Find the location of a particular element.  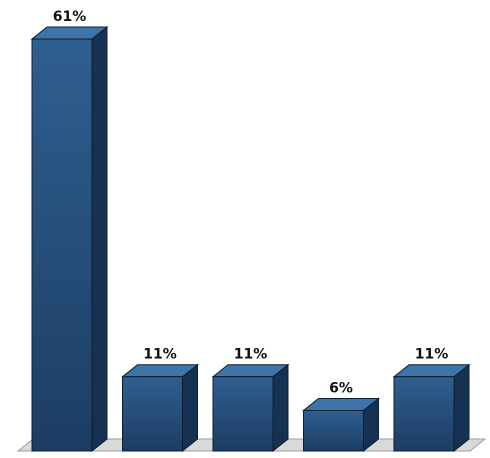

data-label-2: 11% is located at coordinates (160, 355).